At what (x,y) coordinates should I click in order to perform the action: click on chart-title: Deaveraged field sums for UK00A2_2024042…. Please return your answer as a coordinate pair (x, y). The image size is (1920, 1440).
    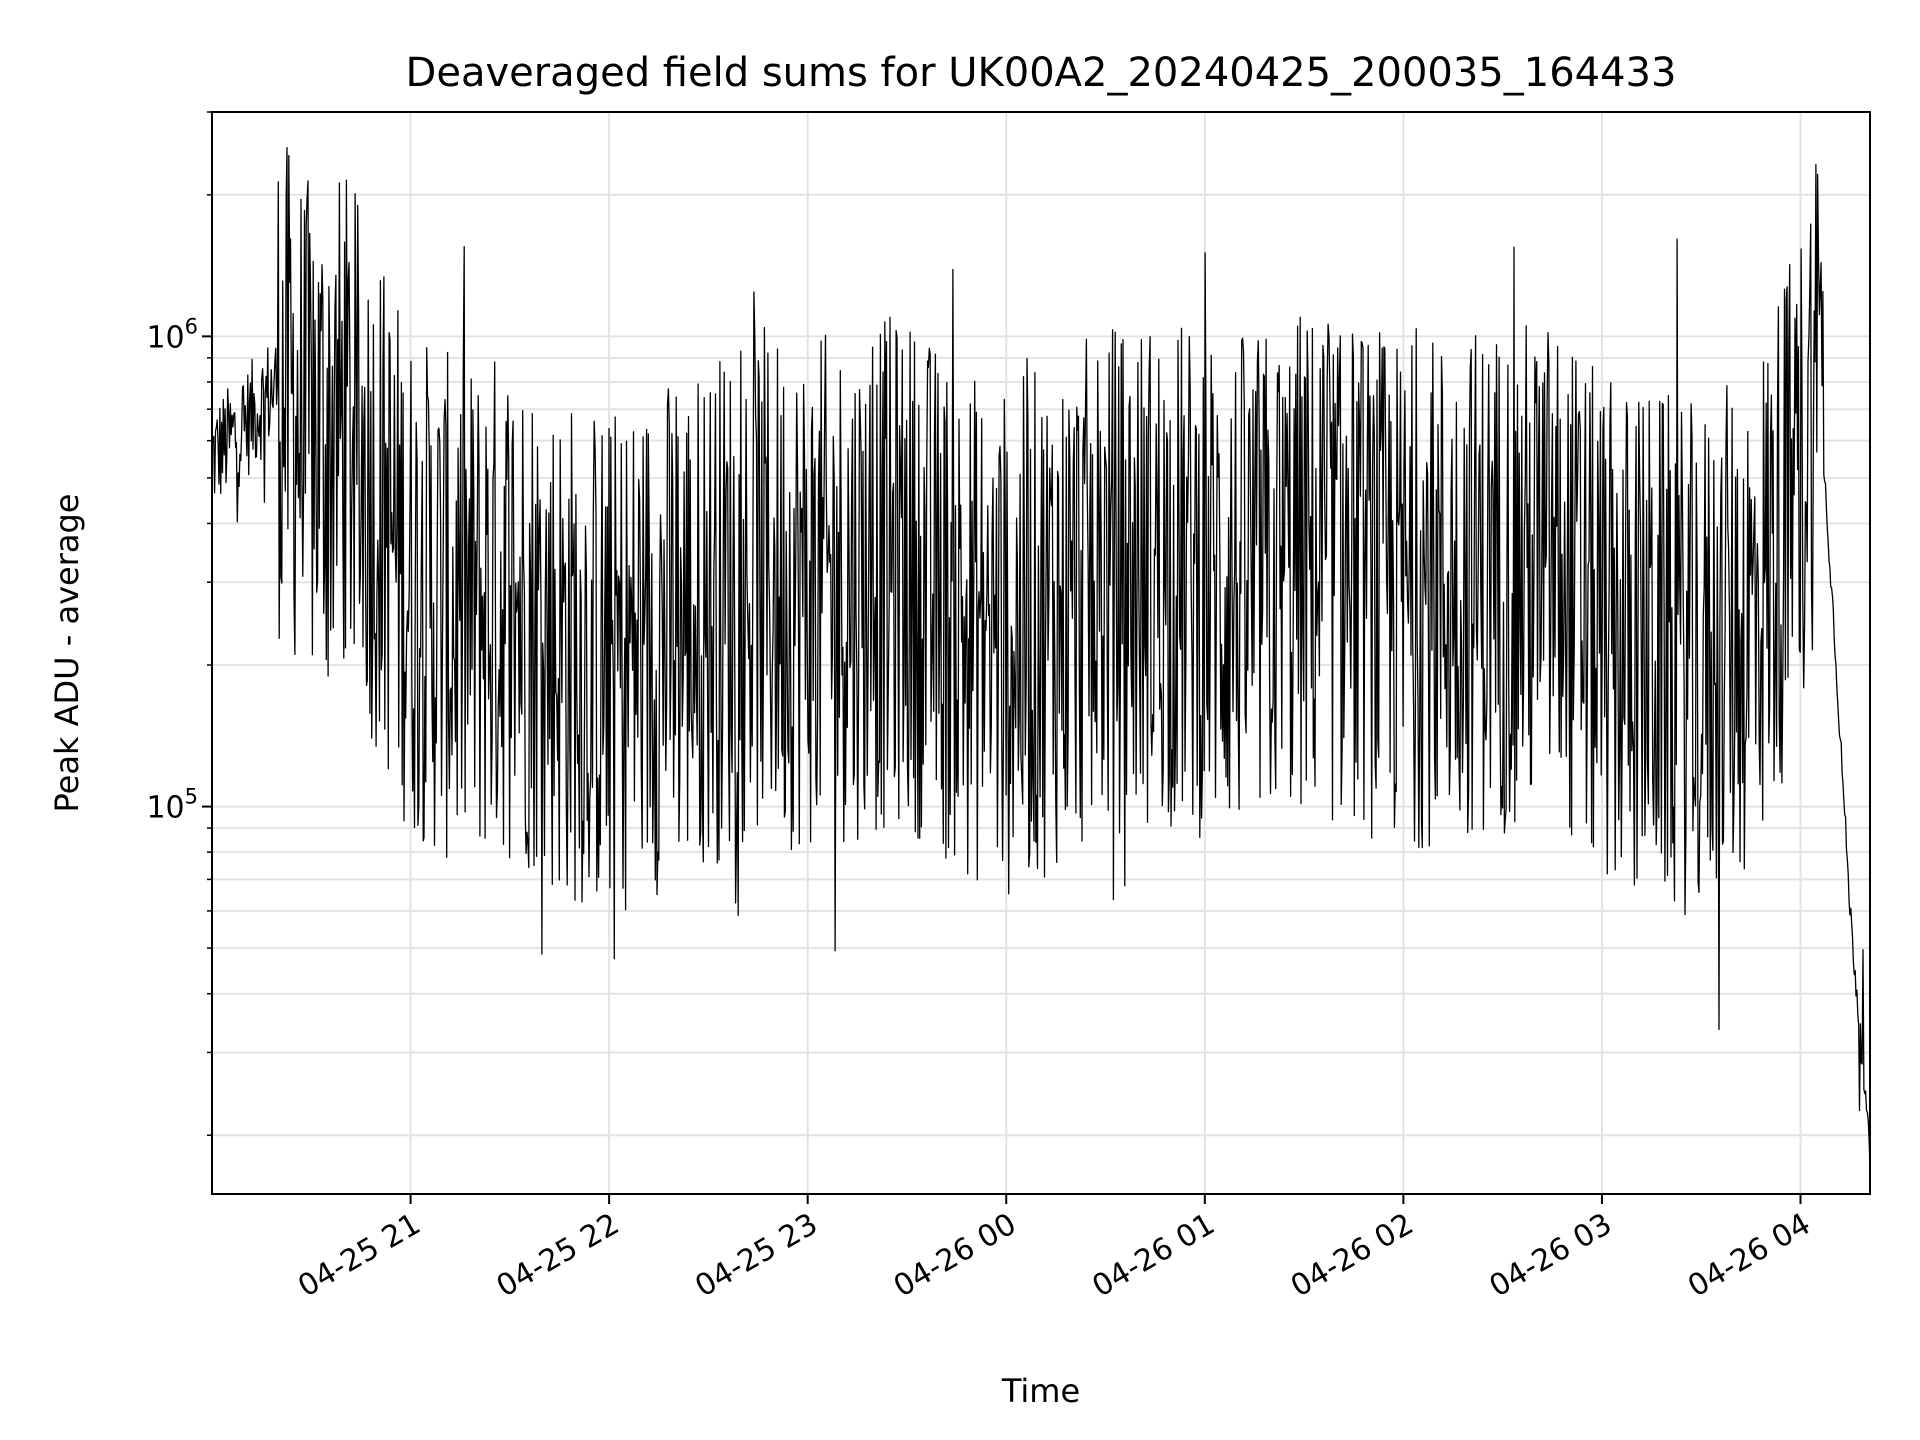
    Looking at the image, I should click on (1041, 73).